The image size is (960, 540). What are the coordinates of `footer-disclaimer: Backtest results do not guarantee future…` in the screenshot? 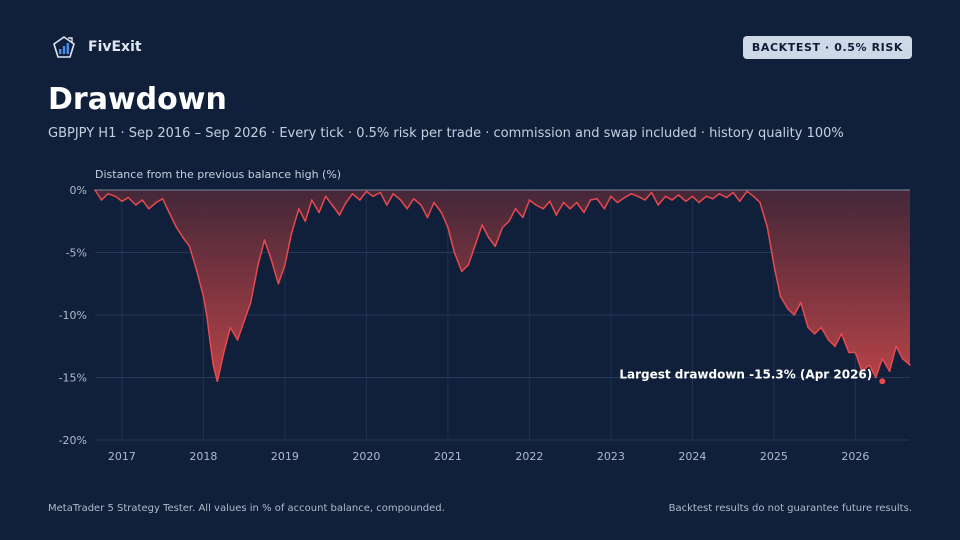 It's located at (790, 508).